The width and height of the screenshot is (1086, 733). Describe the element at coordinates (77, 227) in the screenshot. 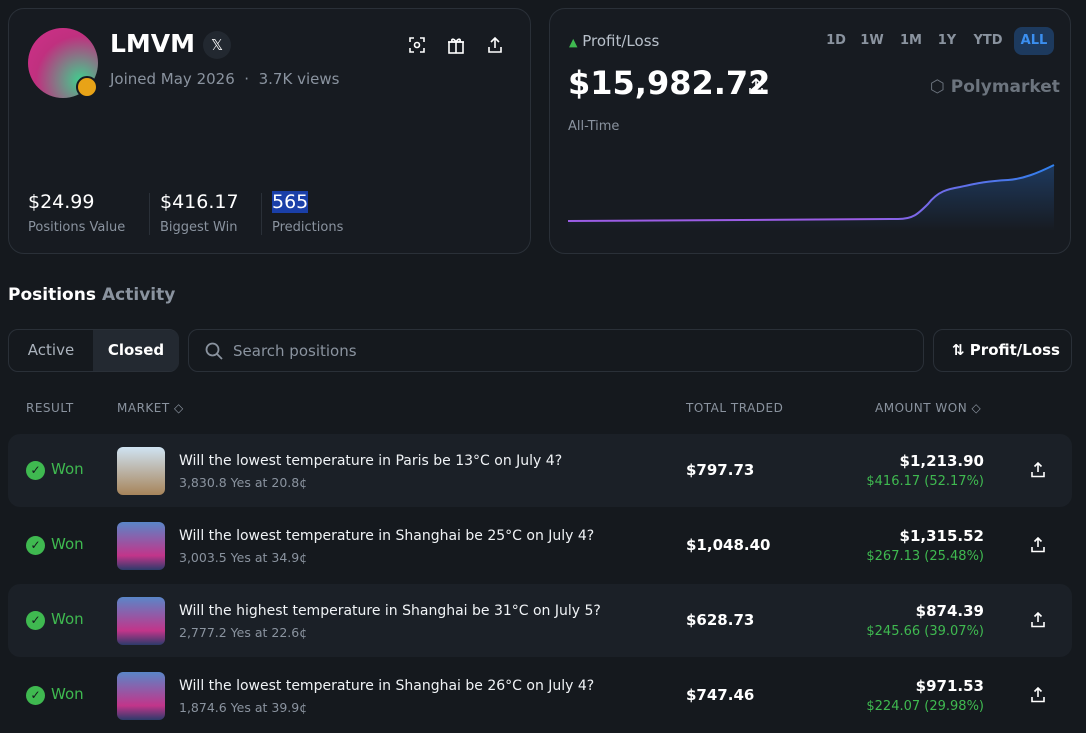

I see `stat-label: Positions Value` at that location.